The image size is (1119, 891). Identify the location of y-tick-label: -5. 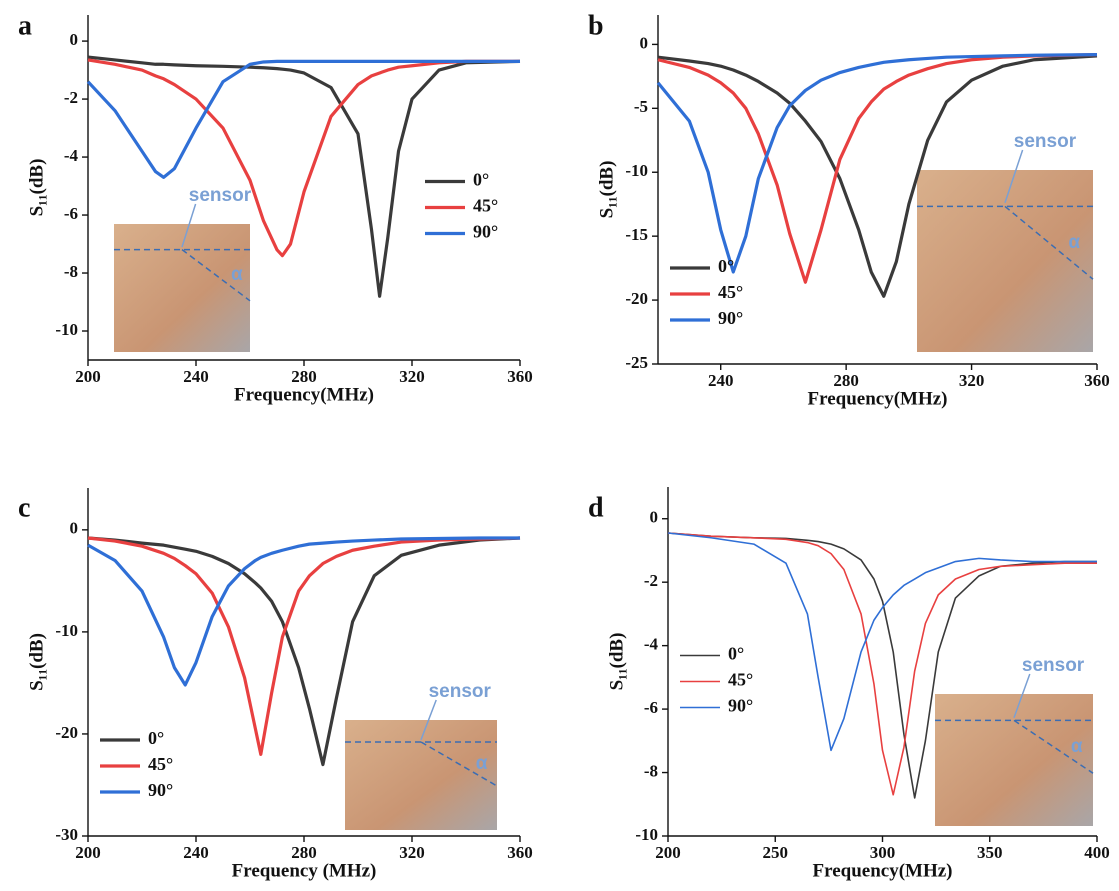
(641, 106).